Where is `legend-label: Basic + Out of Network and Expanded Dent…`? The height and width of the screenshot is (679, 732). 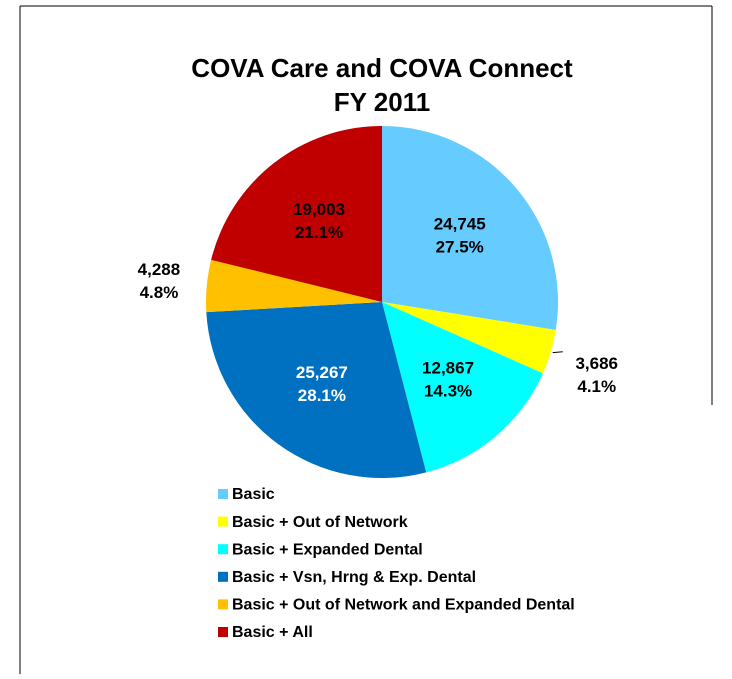 legend-label: Basic + Out of Network and Expanded Dent… is located at coordinates (403, 605).